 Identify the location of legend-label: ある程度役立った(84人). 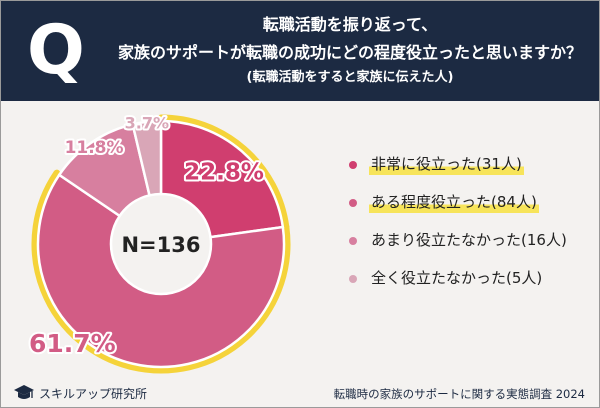
(454, 202).